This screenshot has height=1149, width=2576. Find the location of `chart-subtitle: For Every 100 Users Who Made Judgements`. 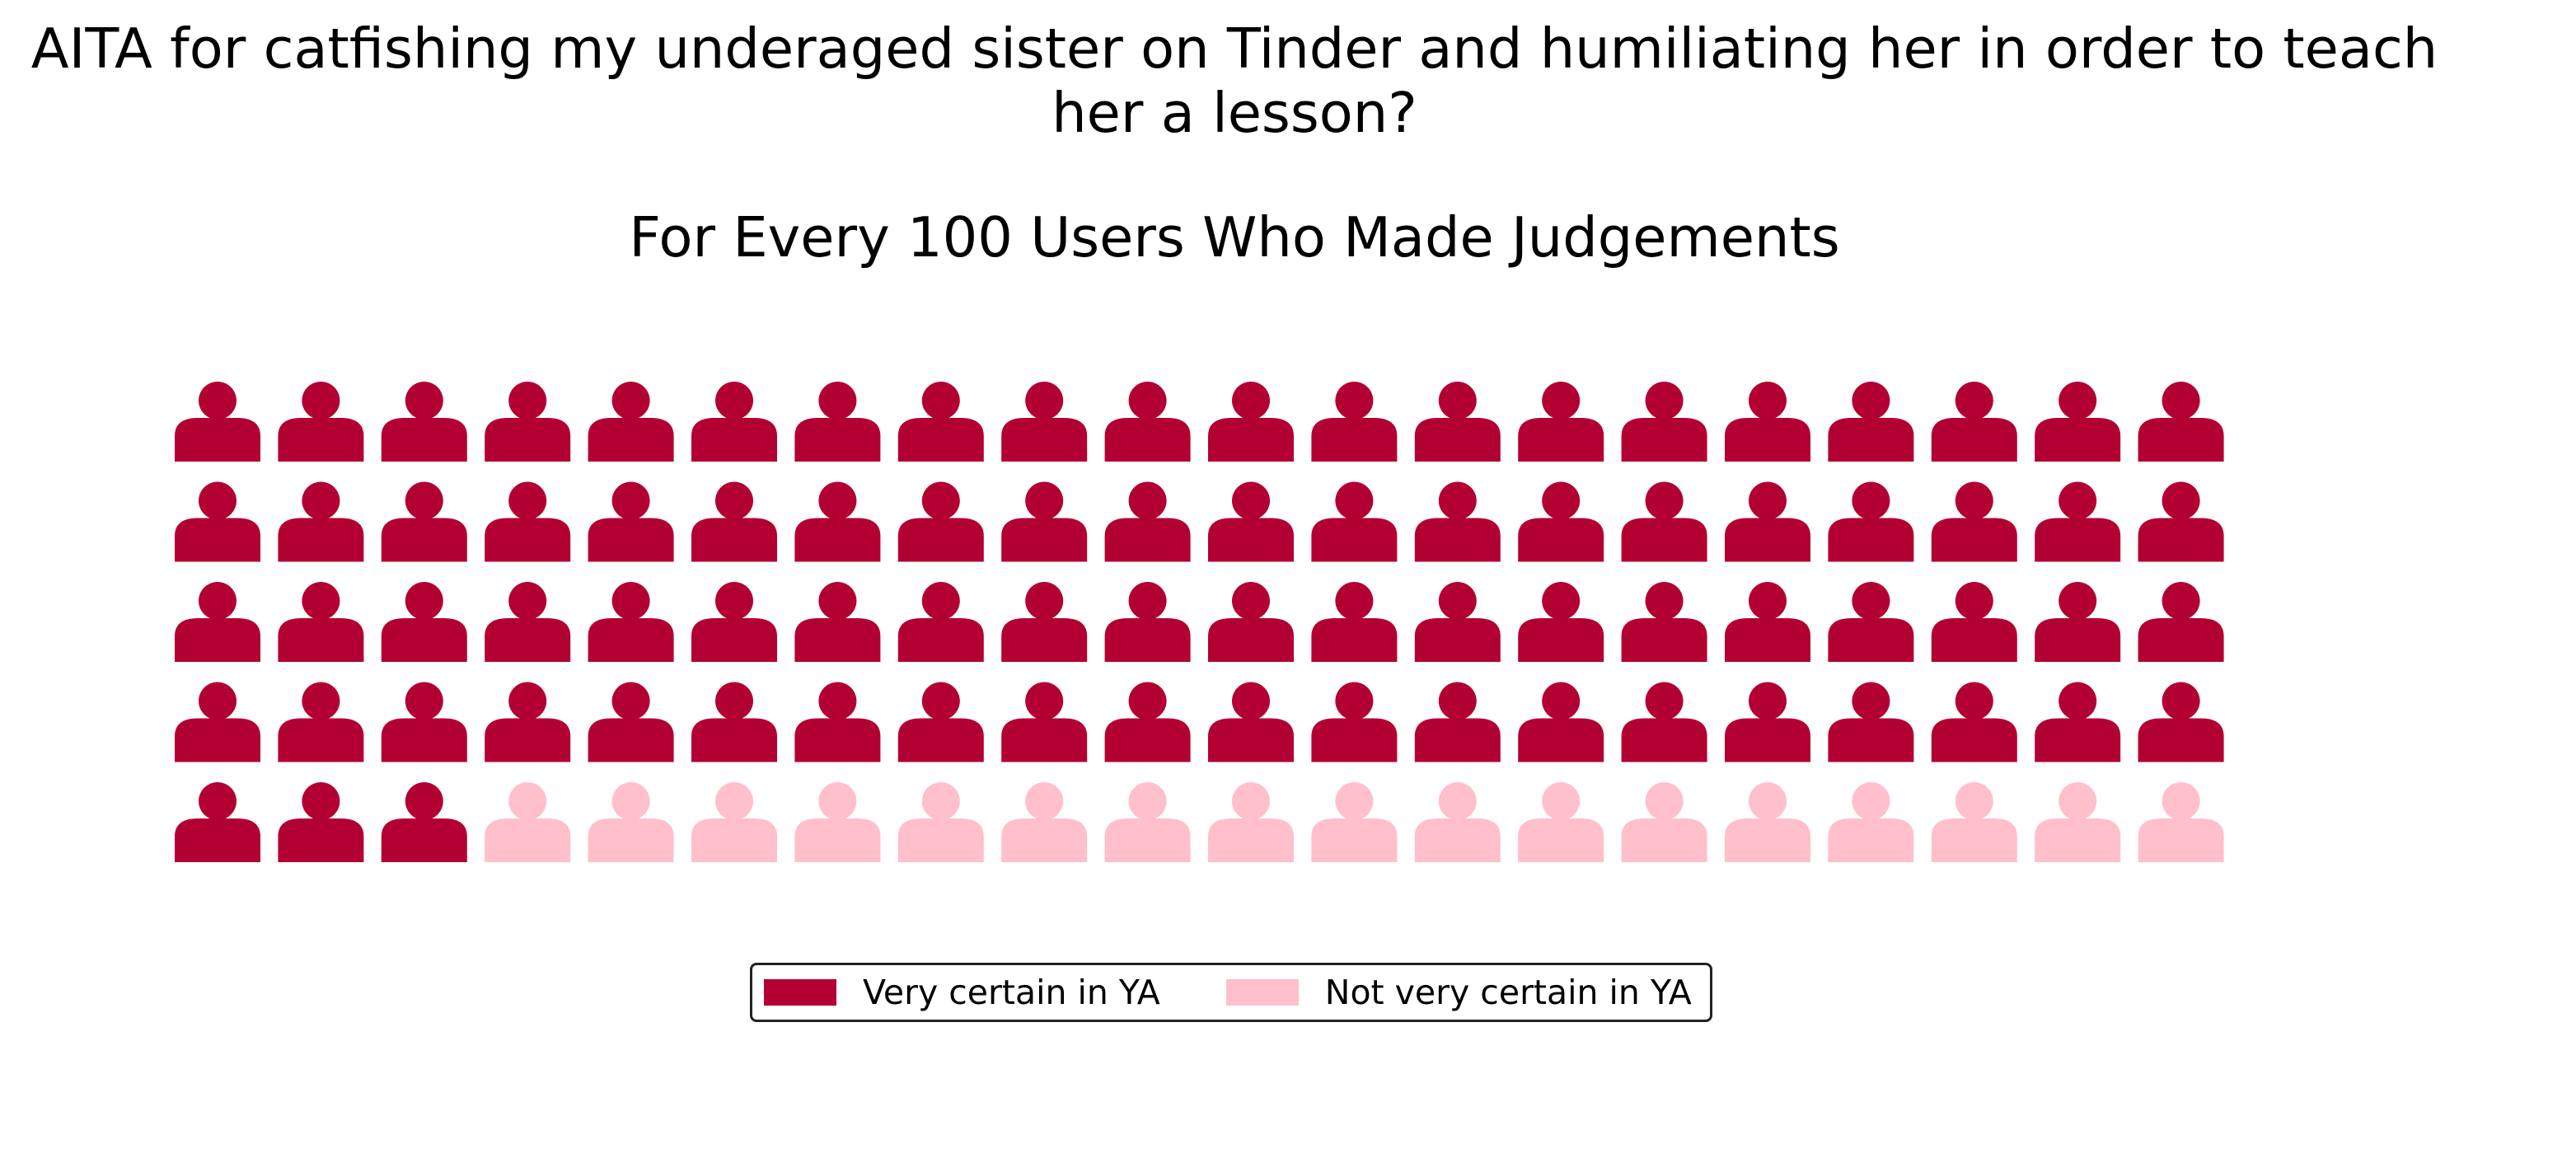

chart-subtitle: For Every 100 Users Who Made Judgements is located at coordinates (1234, 237).